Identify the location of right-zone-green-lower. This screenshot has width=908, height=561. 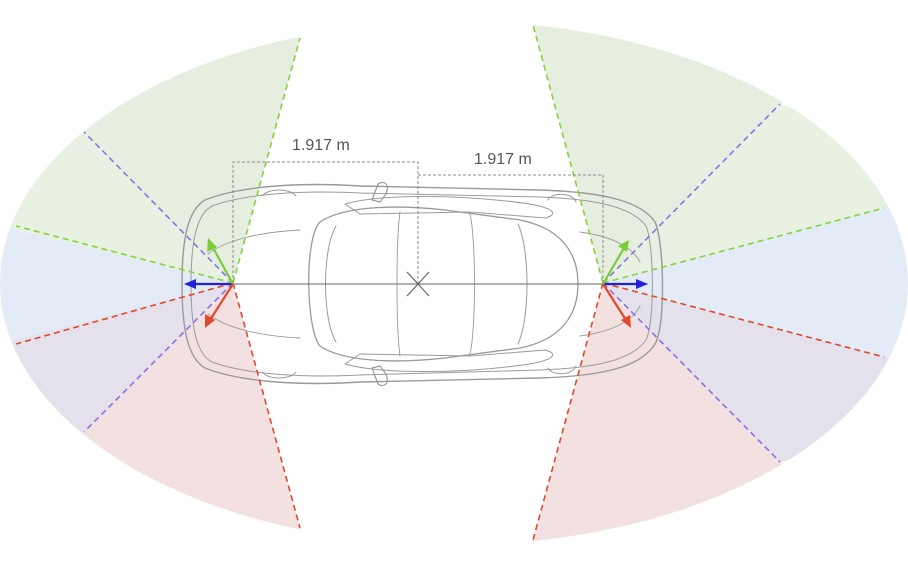
(755, 193).